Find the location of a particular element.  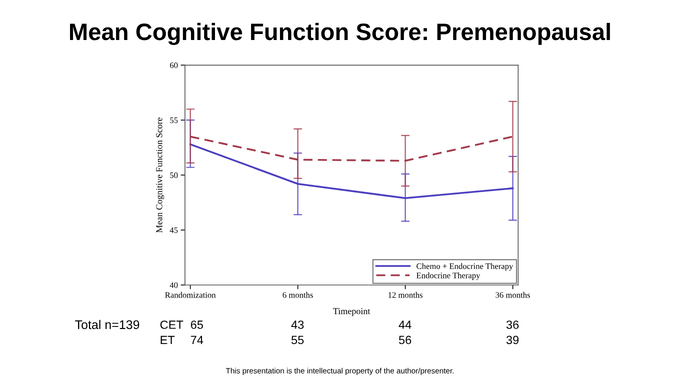

chart-title: Mean Cognitive Function Score: Premenopausal is located at coordinates (340, 34).